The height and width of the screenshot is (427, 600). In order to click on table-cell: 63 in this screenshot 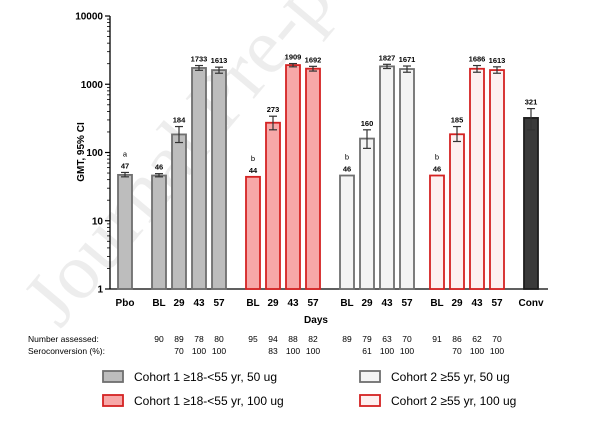, I will do `click(387, 339)`.